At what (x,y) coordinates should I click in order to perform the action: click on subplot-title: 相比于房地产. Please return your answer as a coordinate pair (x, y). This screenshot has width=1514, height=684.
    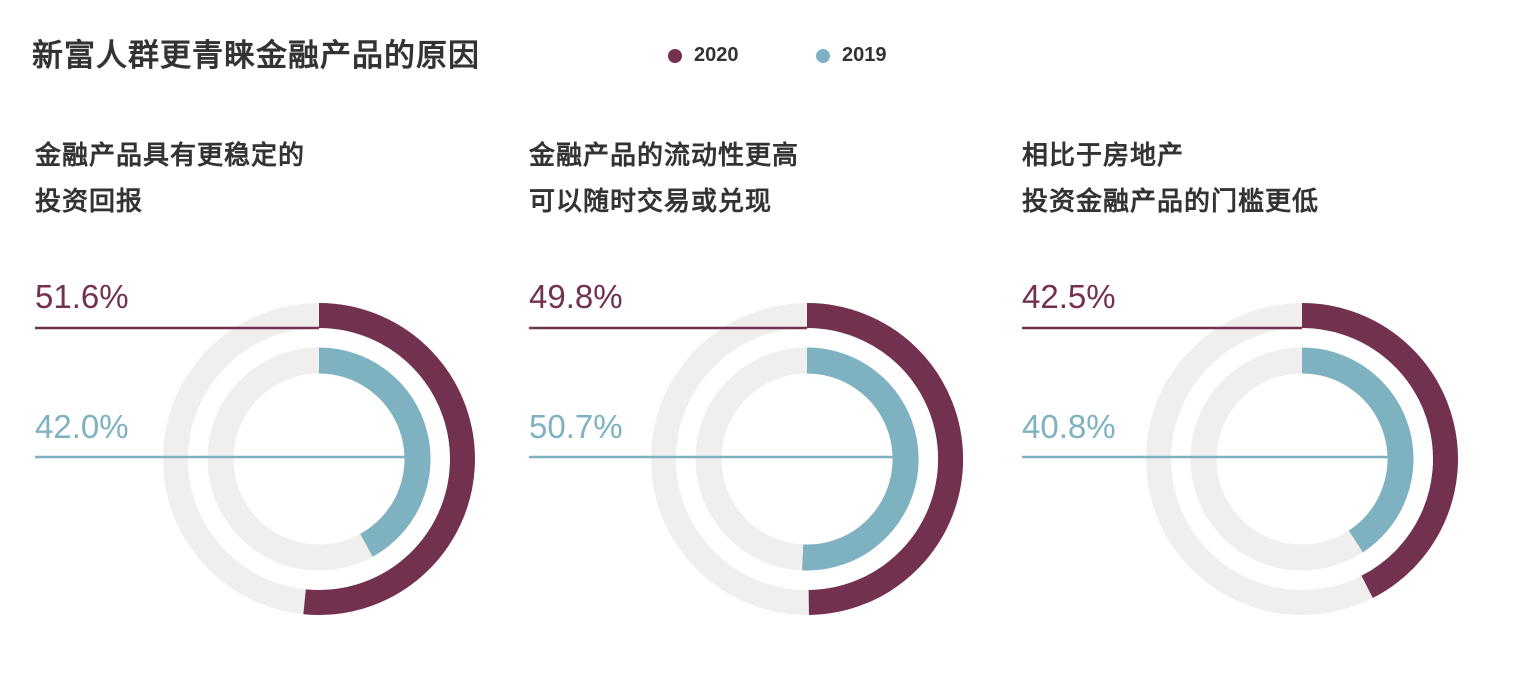
    Looking at the image, I should click on (1103, 156).